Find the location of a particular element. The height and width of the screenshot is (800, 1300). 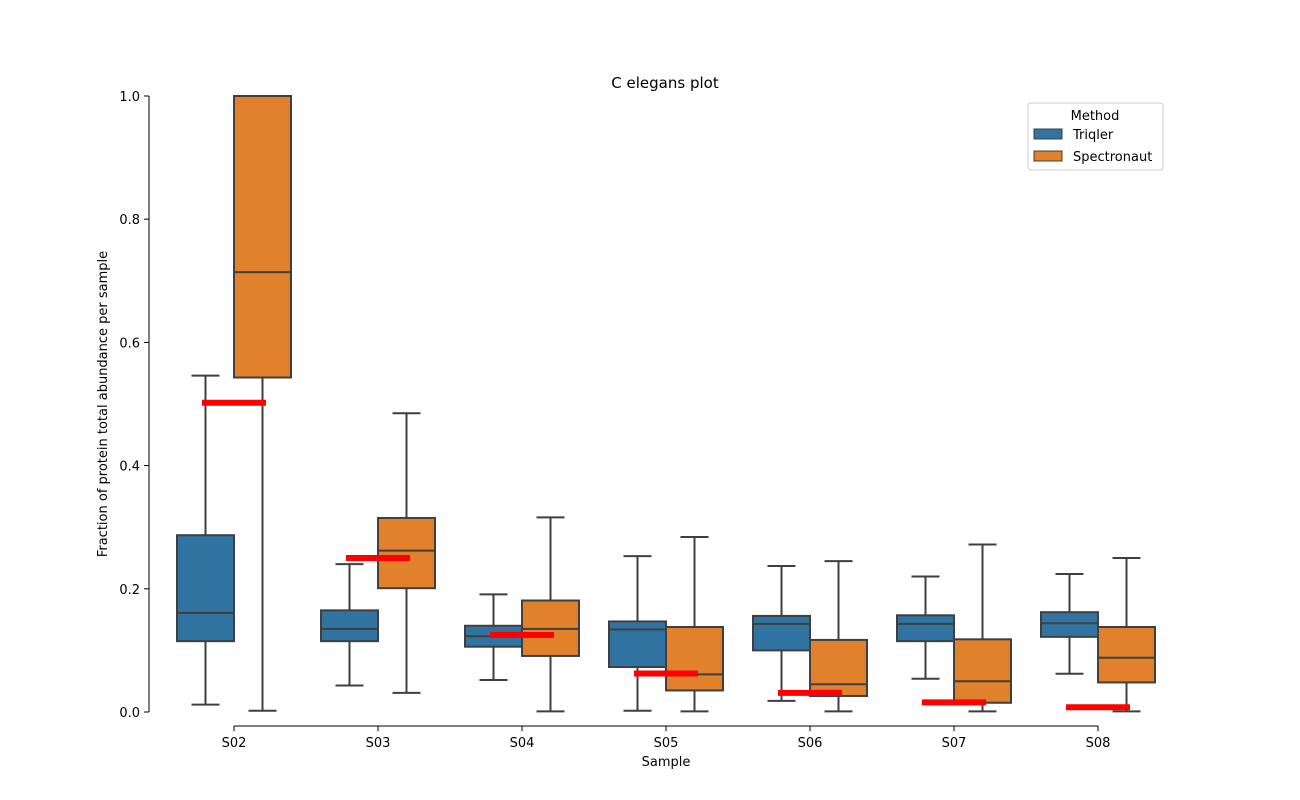

x-tick-label: S08 is located at coordinates (1098, 743).